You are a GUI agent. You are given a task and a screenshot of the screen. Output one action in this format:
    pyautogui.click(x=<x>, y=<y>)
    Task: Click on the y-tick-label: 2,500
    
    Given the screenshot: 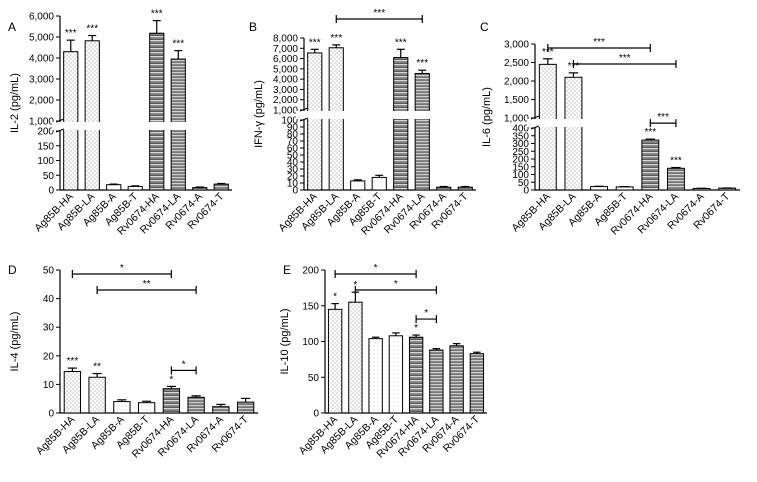 What is the action you would take?
    pyautogui.click(x=516, y=63)
    